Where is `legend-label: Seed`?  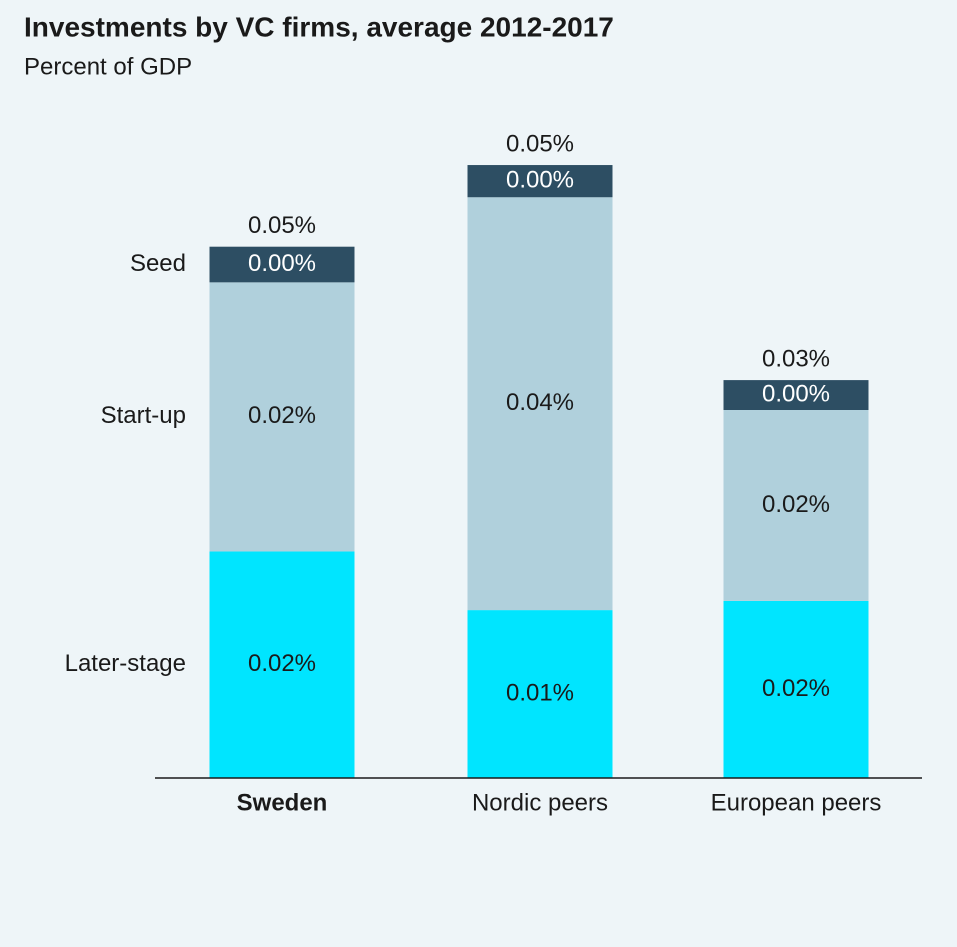 legend-label: Seed is located at coordinates (158, 263).